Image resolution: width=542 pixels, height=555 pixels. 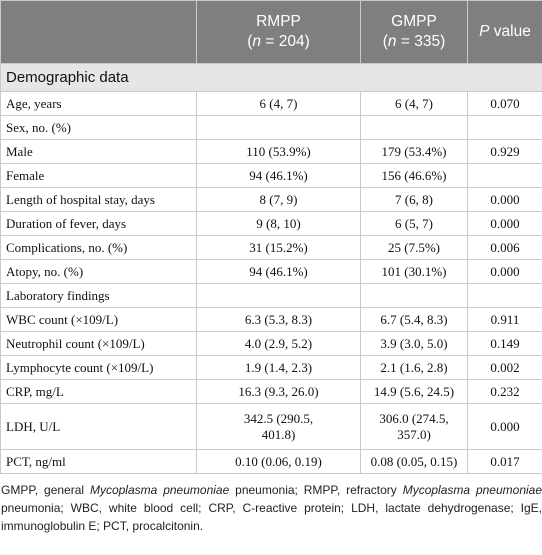 I want to click on rmpp-value: 16.3 (9.3, 26.0), so click(x=278, y=391).